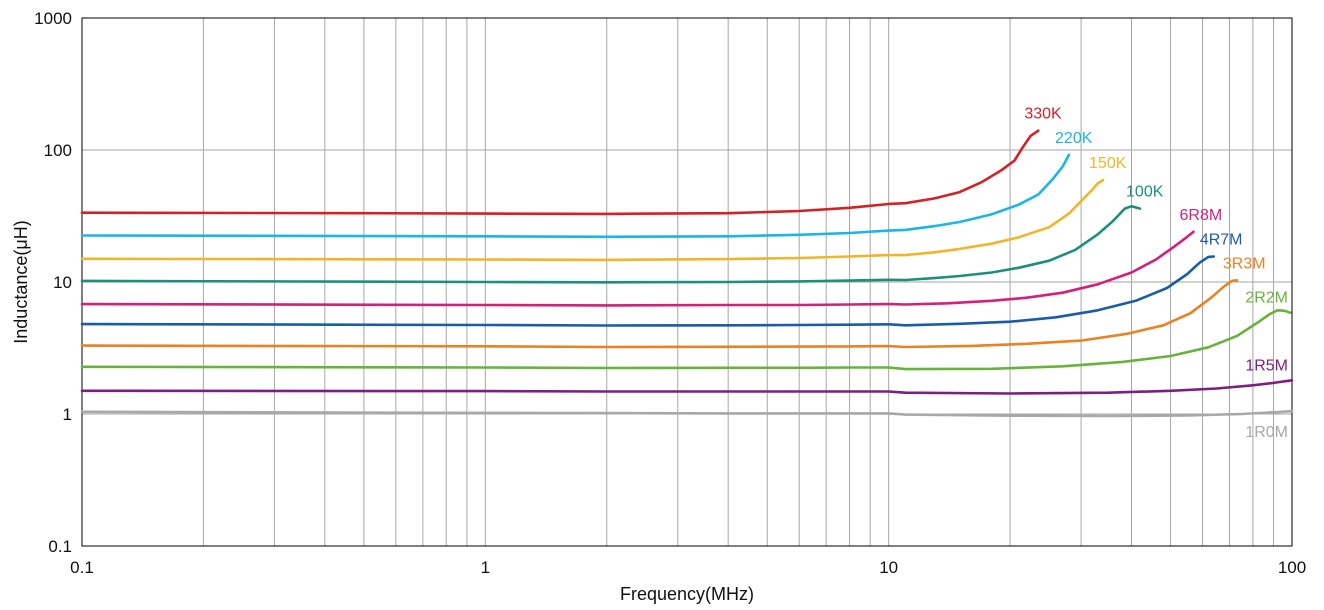 The image size is (1324, 610). Describe the element at coordinates (688, 567) in the screenshot. I see `x-tick-labels: 0.1 1 10 100` at that location.